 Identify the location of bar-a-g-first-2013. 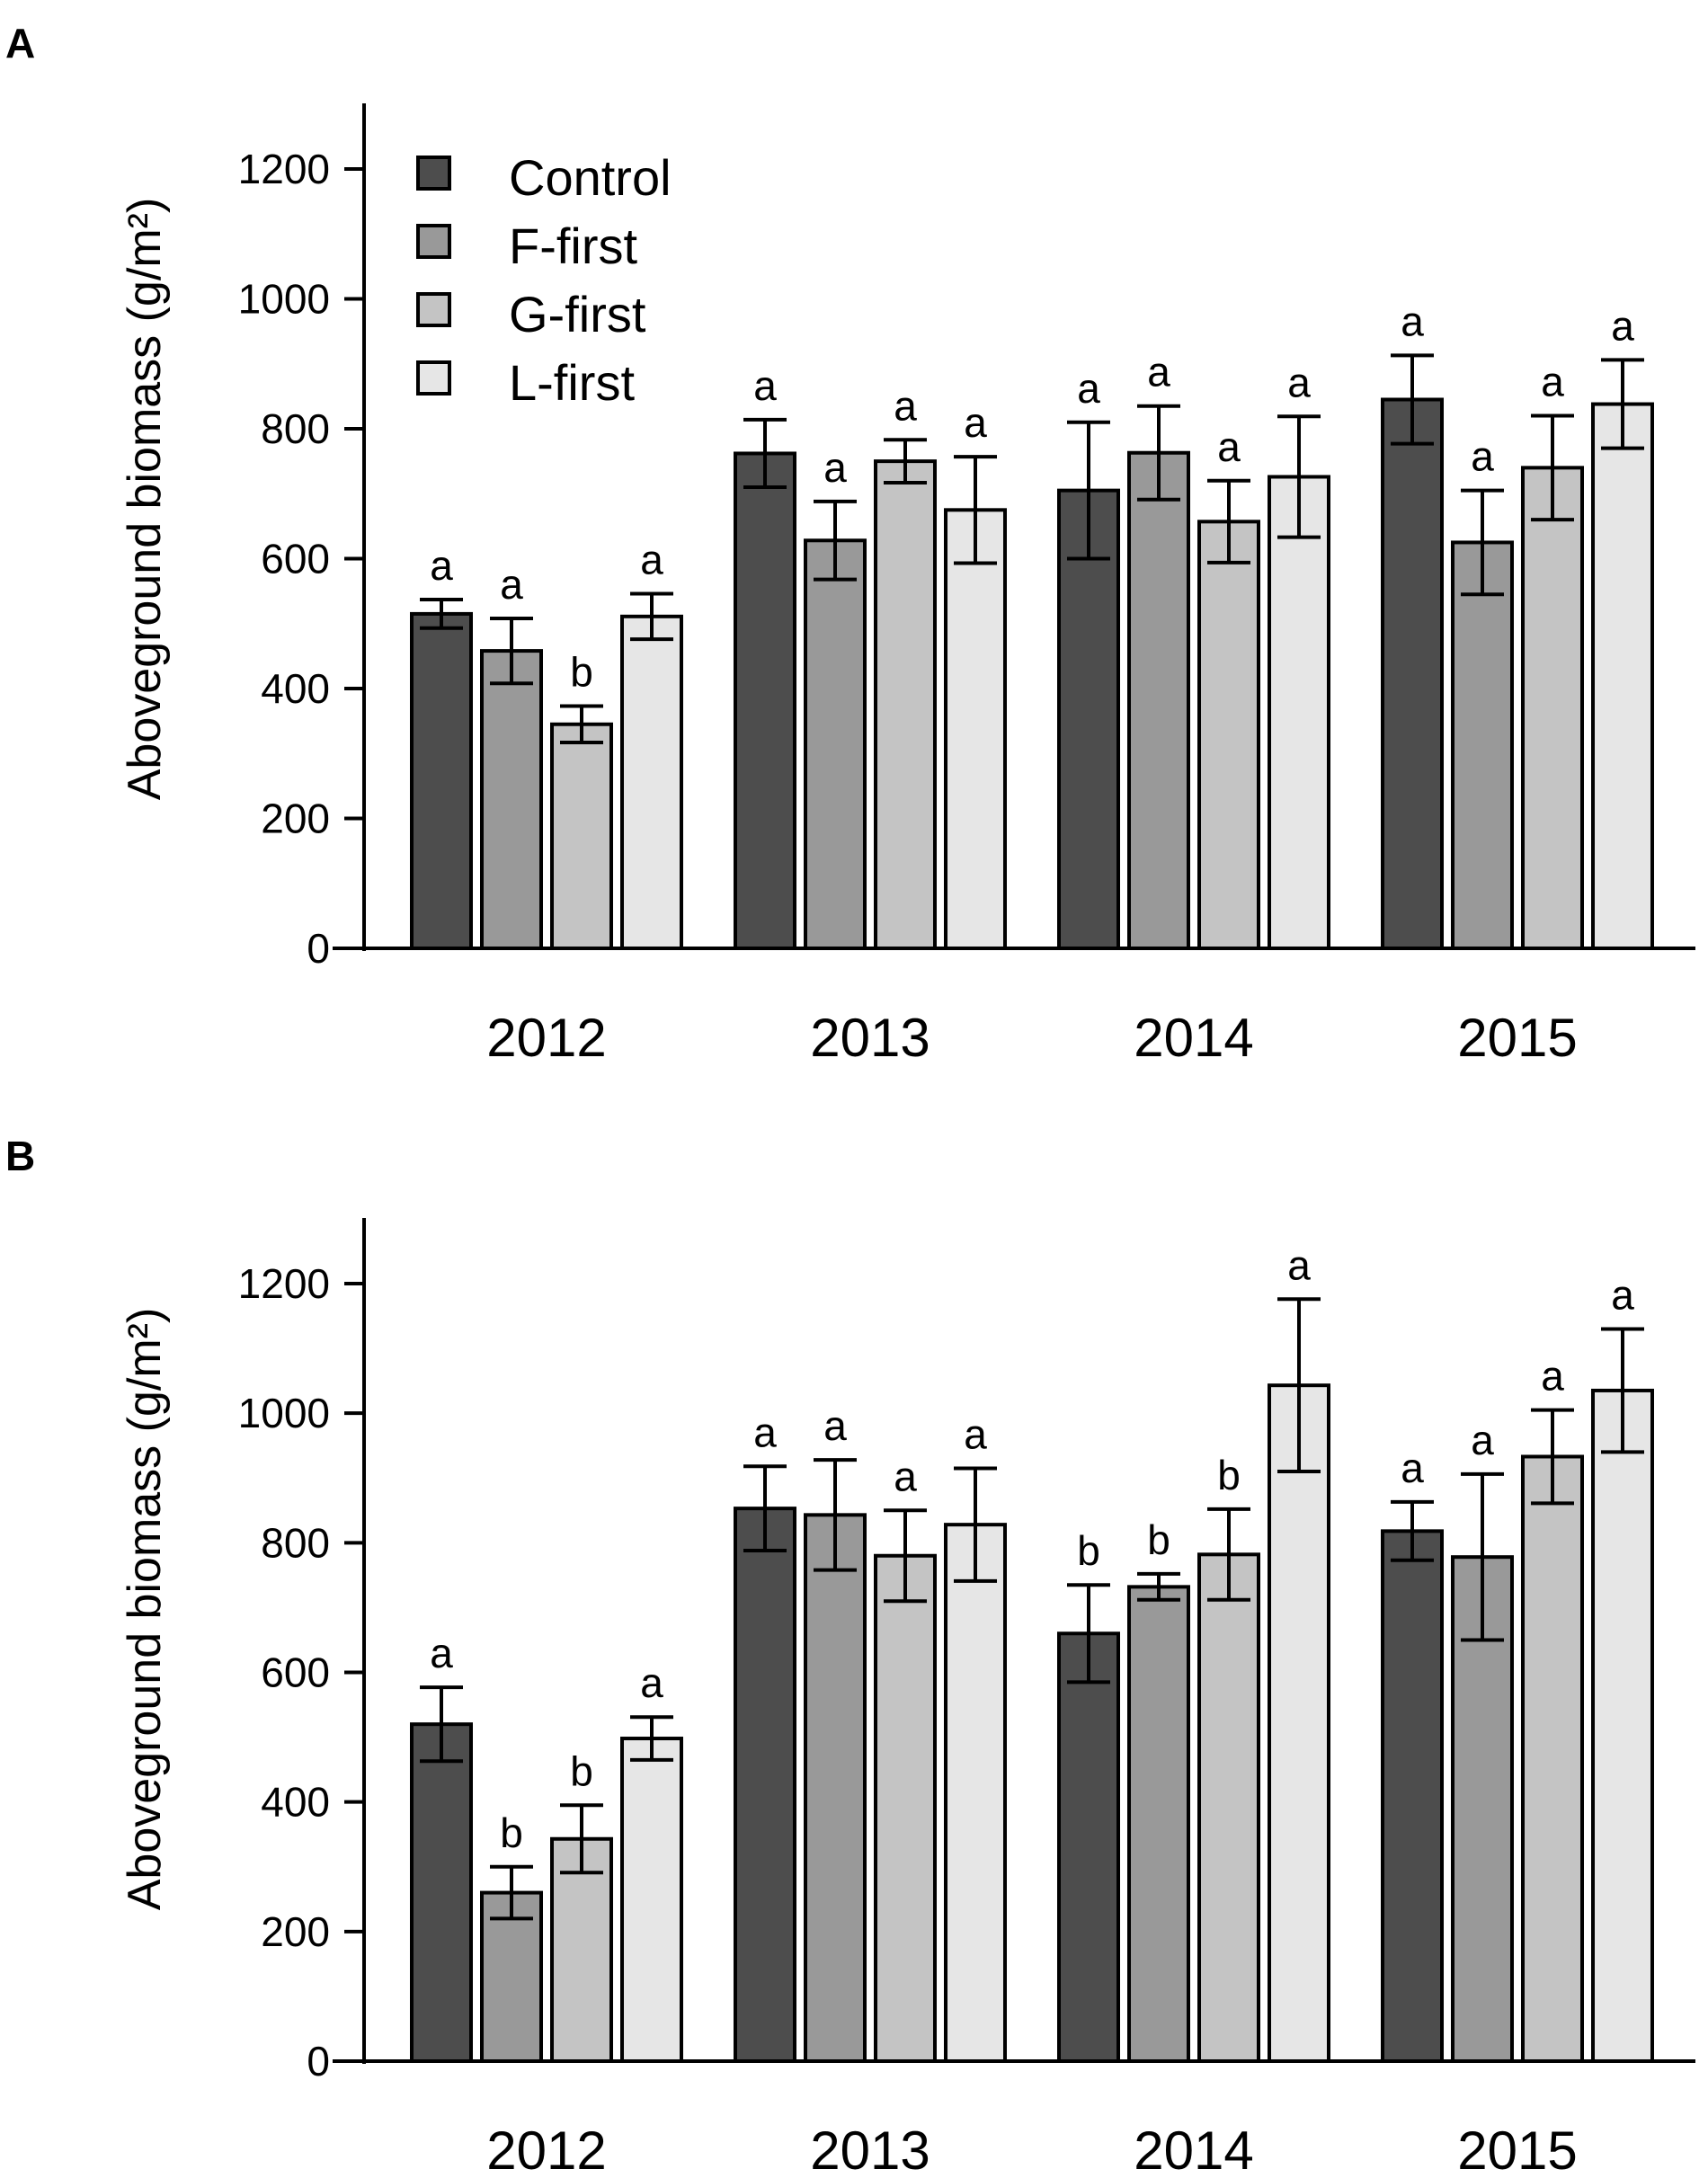
(905, 704).